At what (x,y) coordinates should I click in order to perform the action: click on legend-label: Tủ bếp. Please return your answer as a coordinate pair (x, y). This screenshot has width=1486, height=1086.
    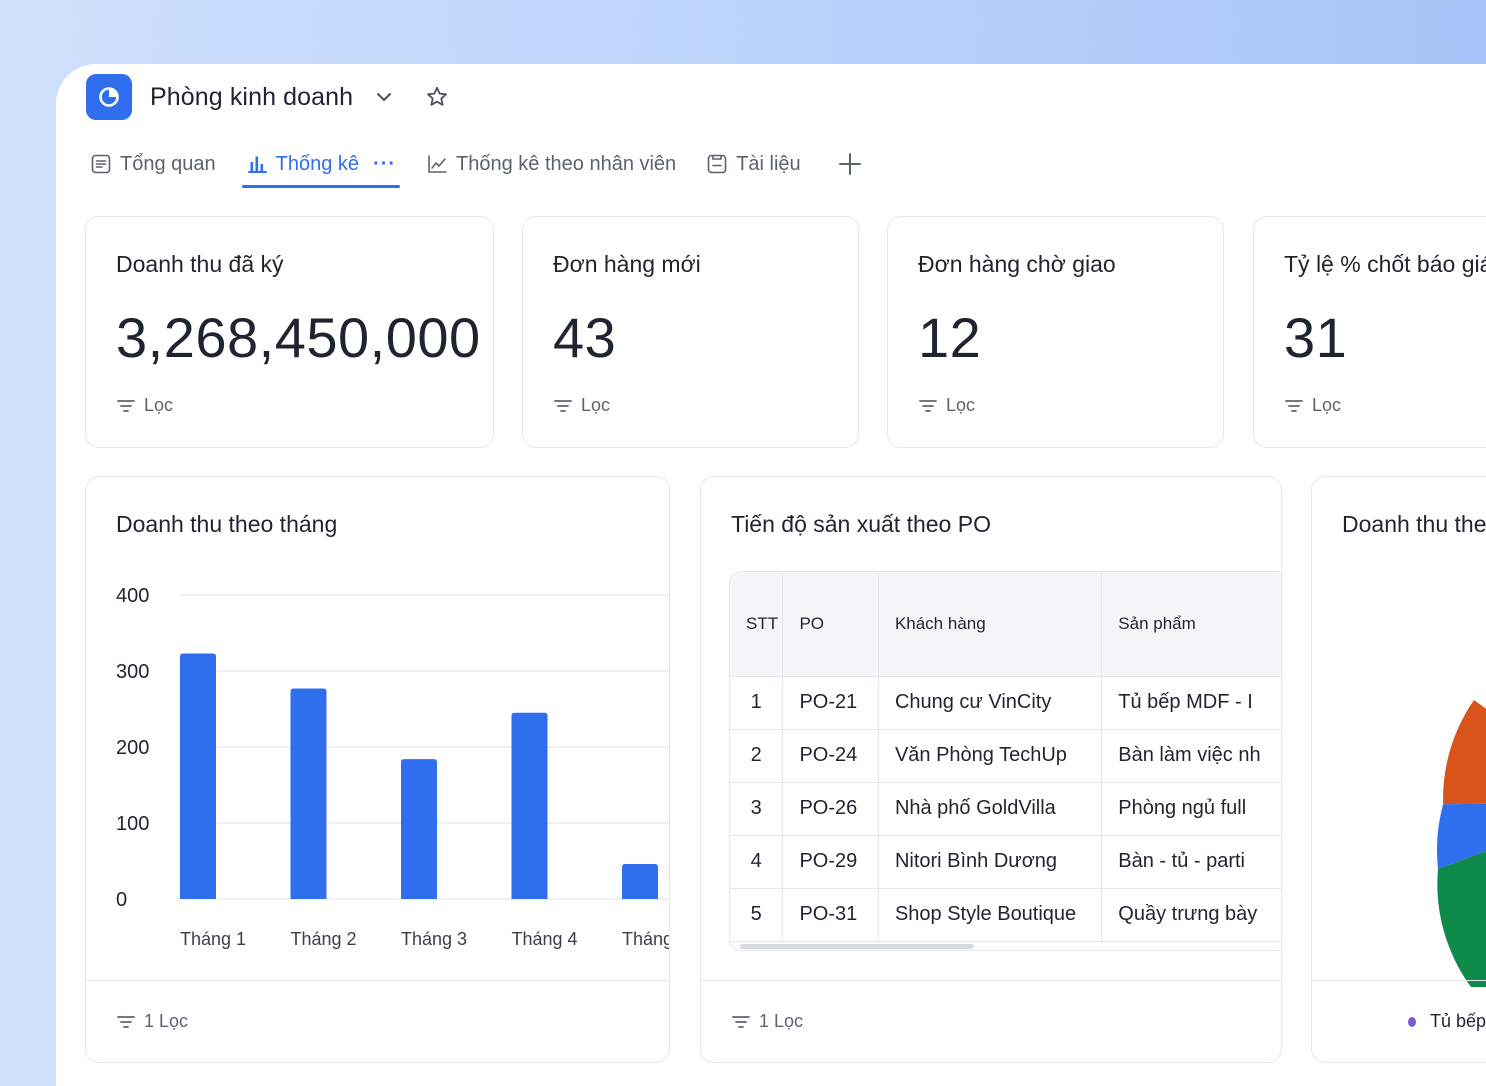
    Looking at the image, I should click on (1457, 1021).